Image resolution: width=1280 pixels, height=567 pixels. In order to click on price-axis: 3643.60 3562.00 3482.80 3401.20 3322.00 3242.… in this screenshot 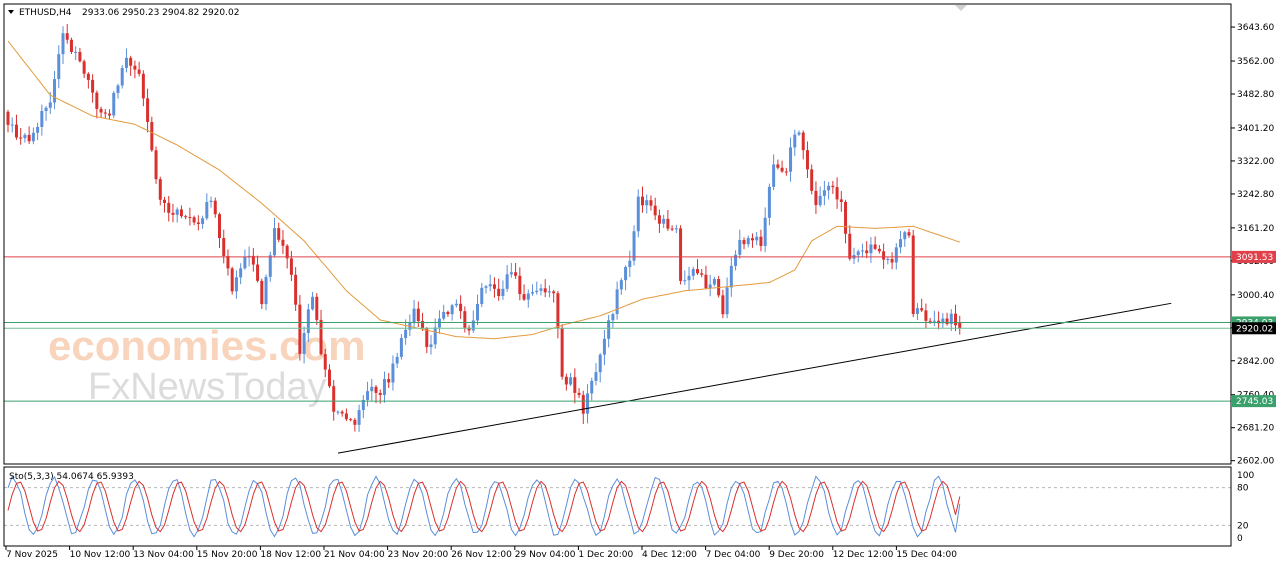, I will do `click(1253, 283)`.